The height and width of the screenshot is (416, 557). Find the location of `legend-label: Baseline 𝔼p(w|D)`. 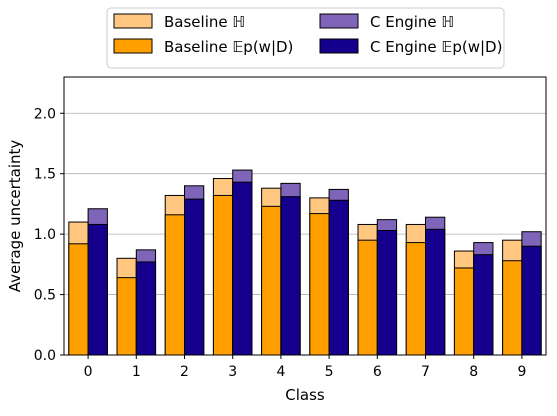

legend-label: Baseline 𝔼p(w|D) is located at coordinates (228, 47).